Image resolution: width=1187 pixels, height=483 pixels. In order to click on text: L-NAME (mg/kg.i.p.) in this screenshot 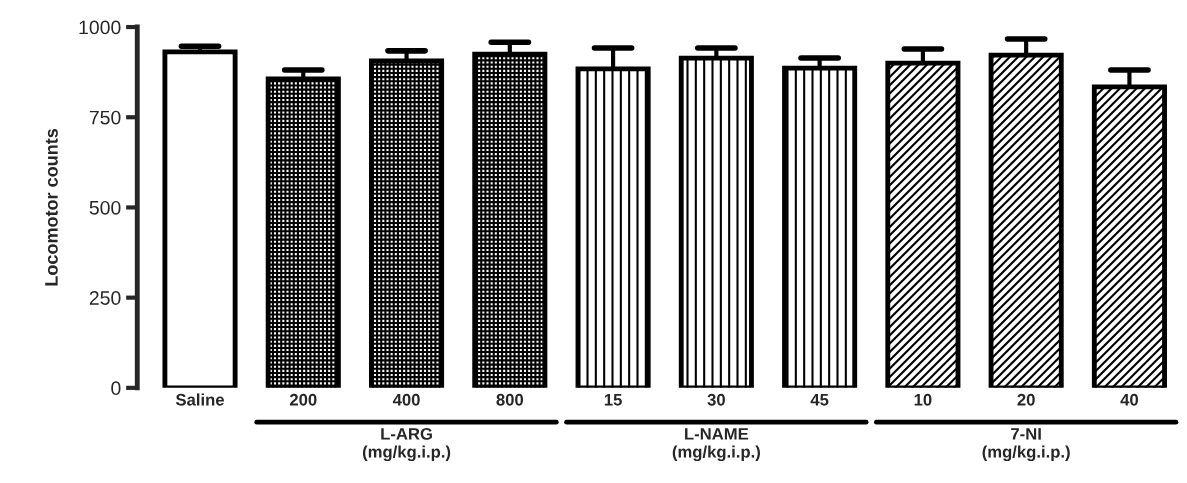, I will do `click(716, 445)`.